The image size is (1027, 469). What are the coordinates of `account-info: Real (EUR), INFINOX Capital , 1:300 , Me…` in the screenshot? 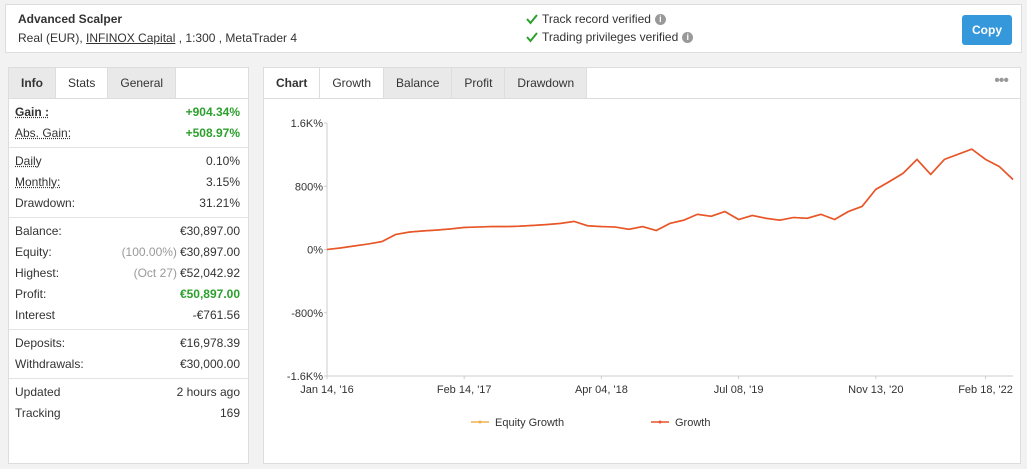 It's located at (157, 38).